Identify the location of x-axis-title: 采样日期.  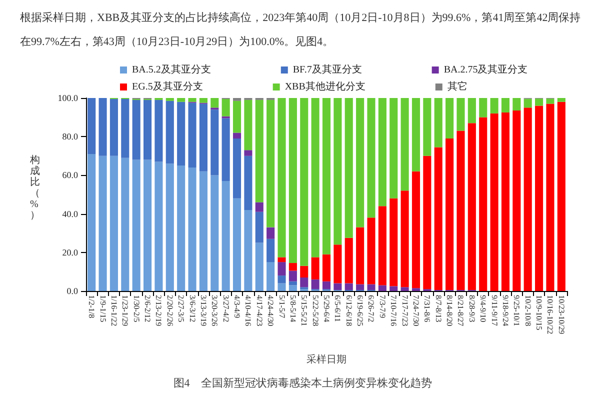
(326, 360).